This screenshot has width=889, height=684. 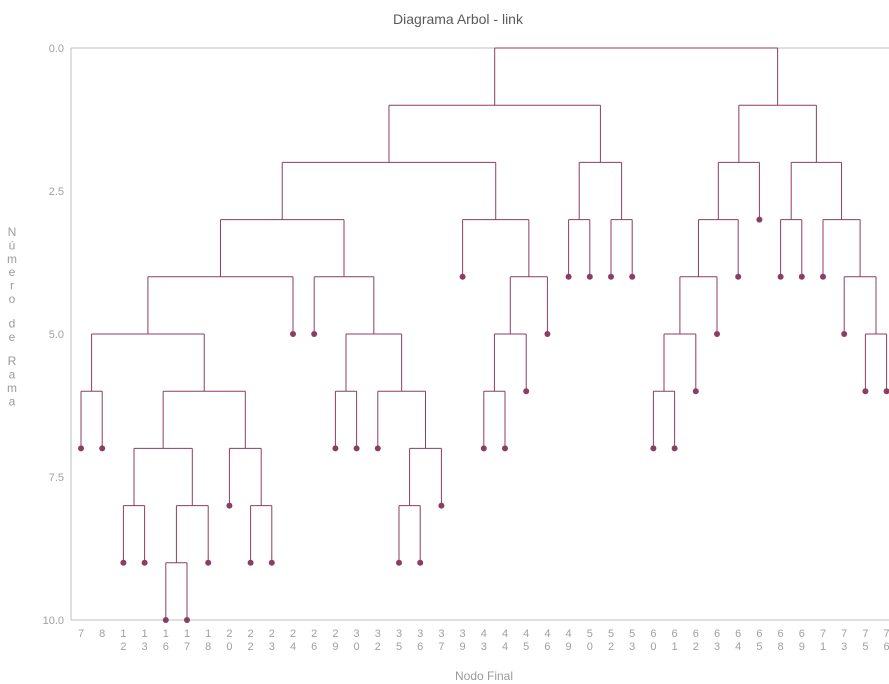 I want to click on y-axis-title-letter: N, so click(x=12, y=232).